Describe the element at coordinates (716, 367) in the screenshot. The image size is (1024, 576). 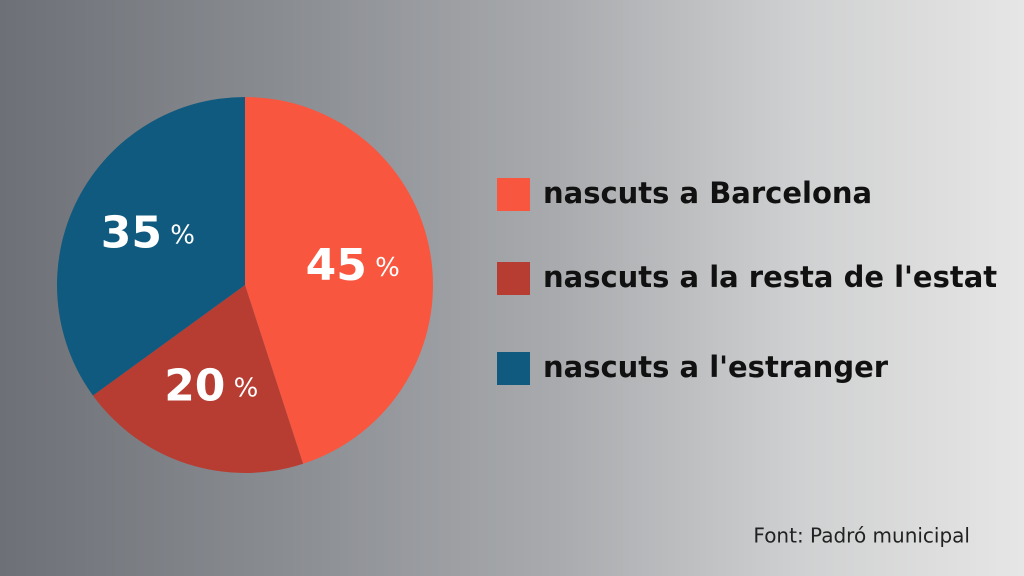
I see `legend-label: nascuts a l'estranger` at that location.